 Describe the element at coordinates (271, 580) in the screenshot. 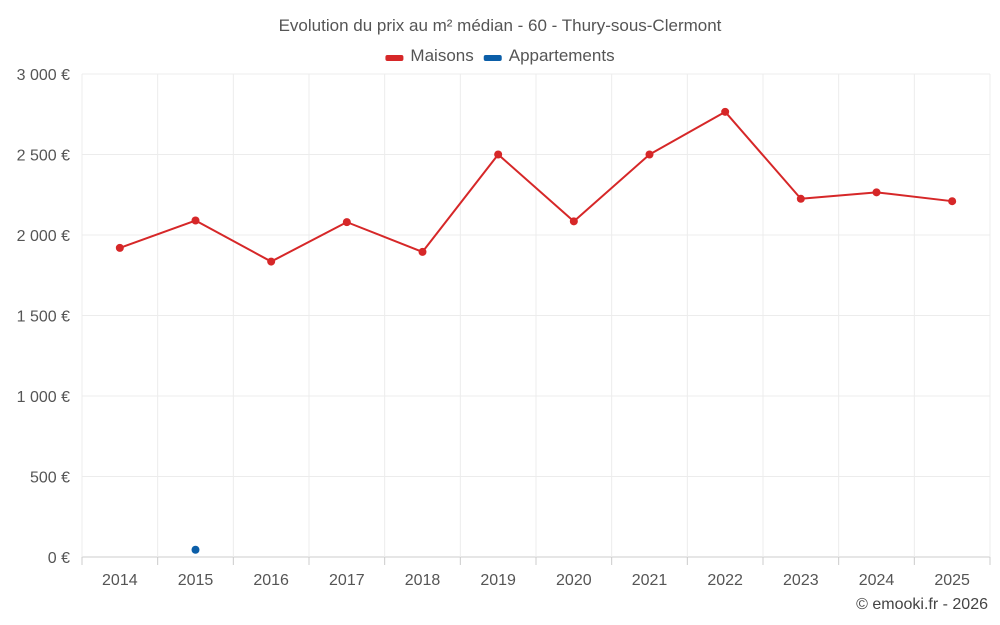

I see `x-tick-label: 2016` at that location.